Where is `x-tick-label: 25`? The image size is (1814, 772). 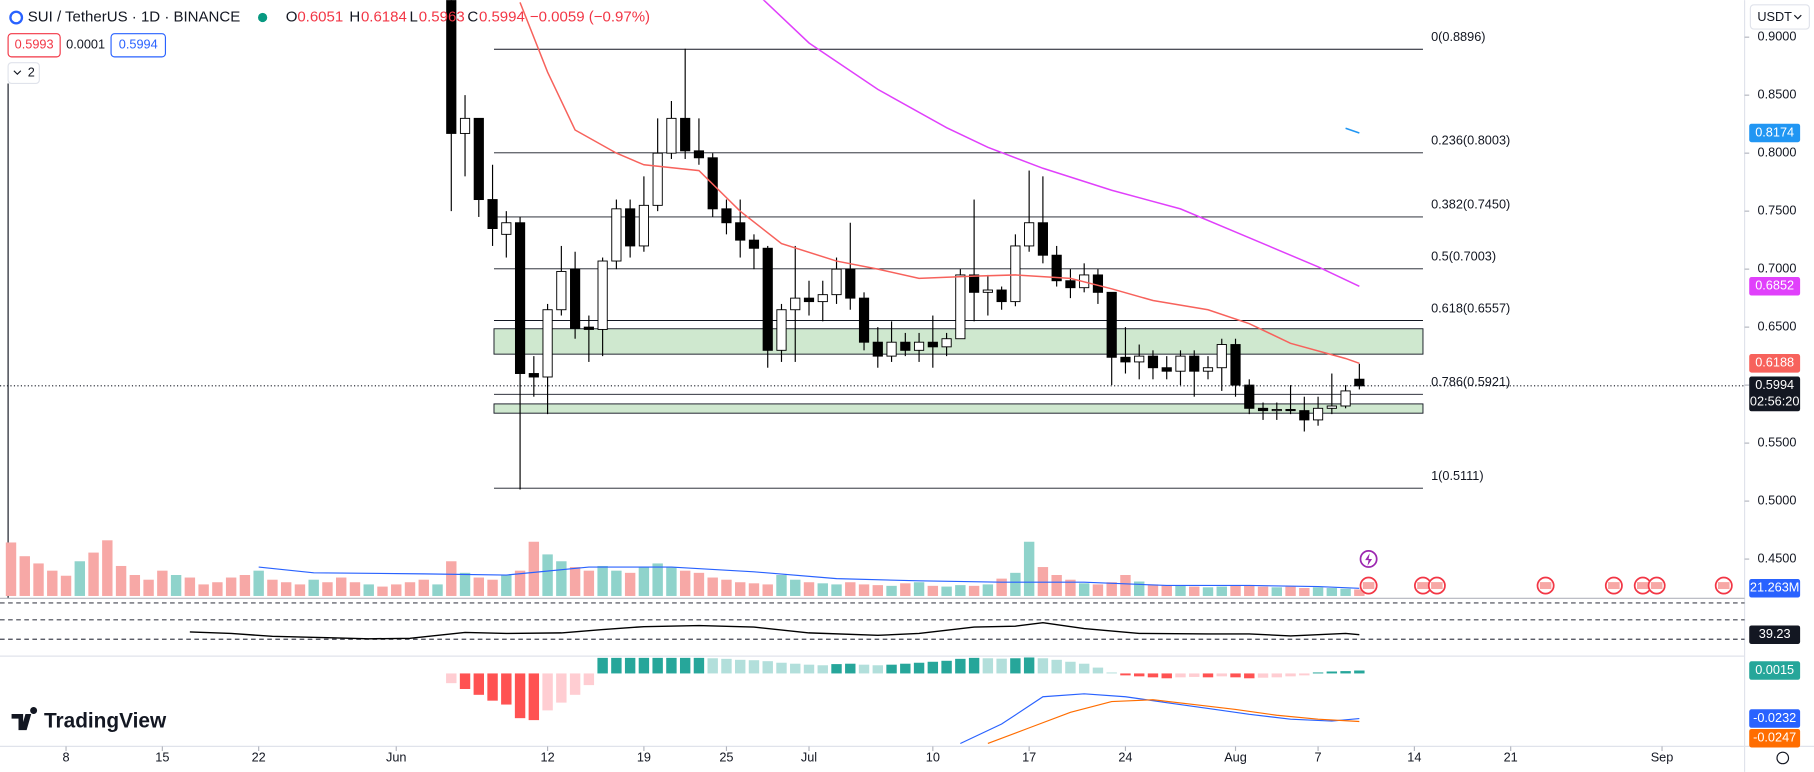 x-tick-label: 25 is located at coordinates (726, 756).